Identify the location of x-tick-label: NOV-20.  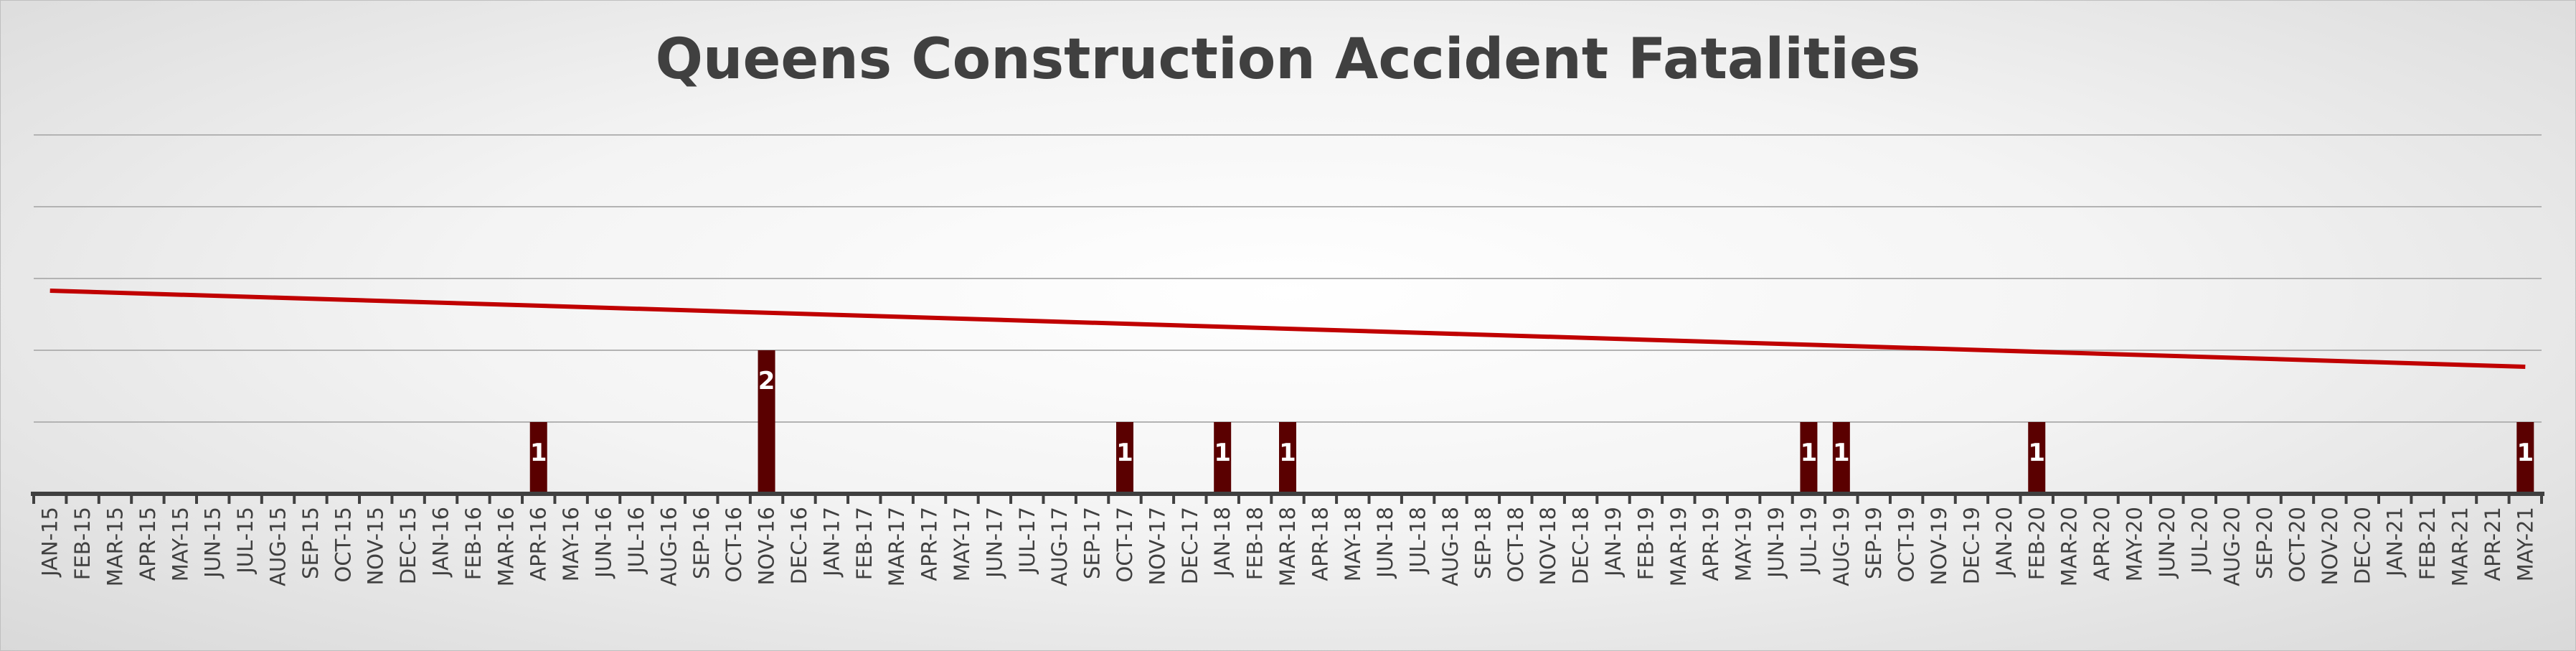
(2330, 546).